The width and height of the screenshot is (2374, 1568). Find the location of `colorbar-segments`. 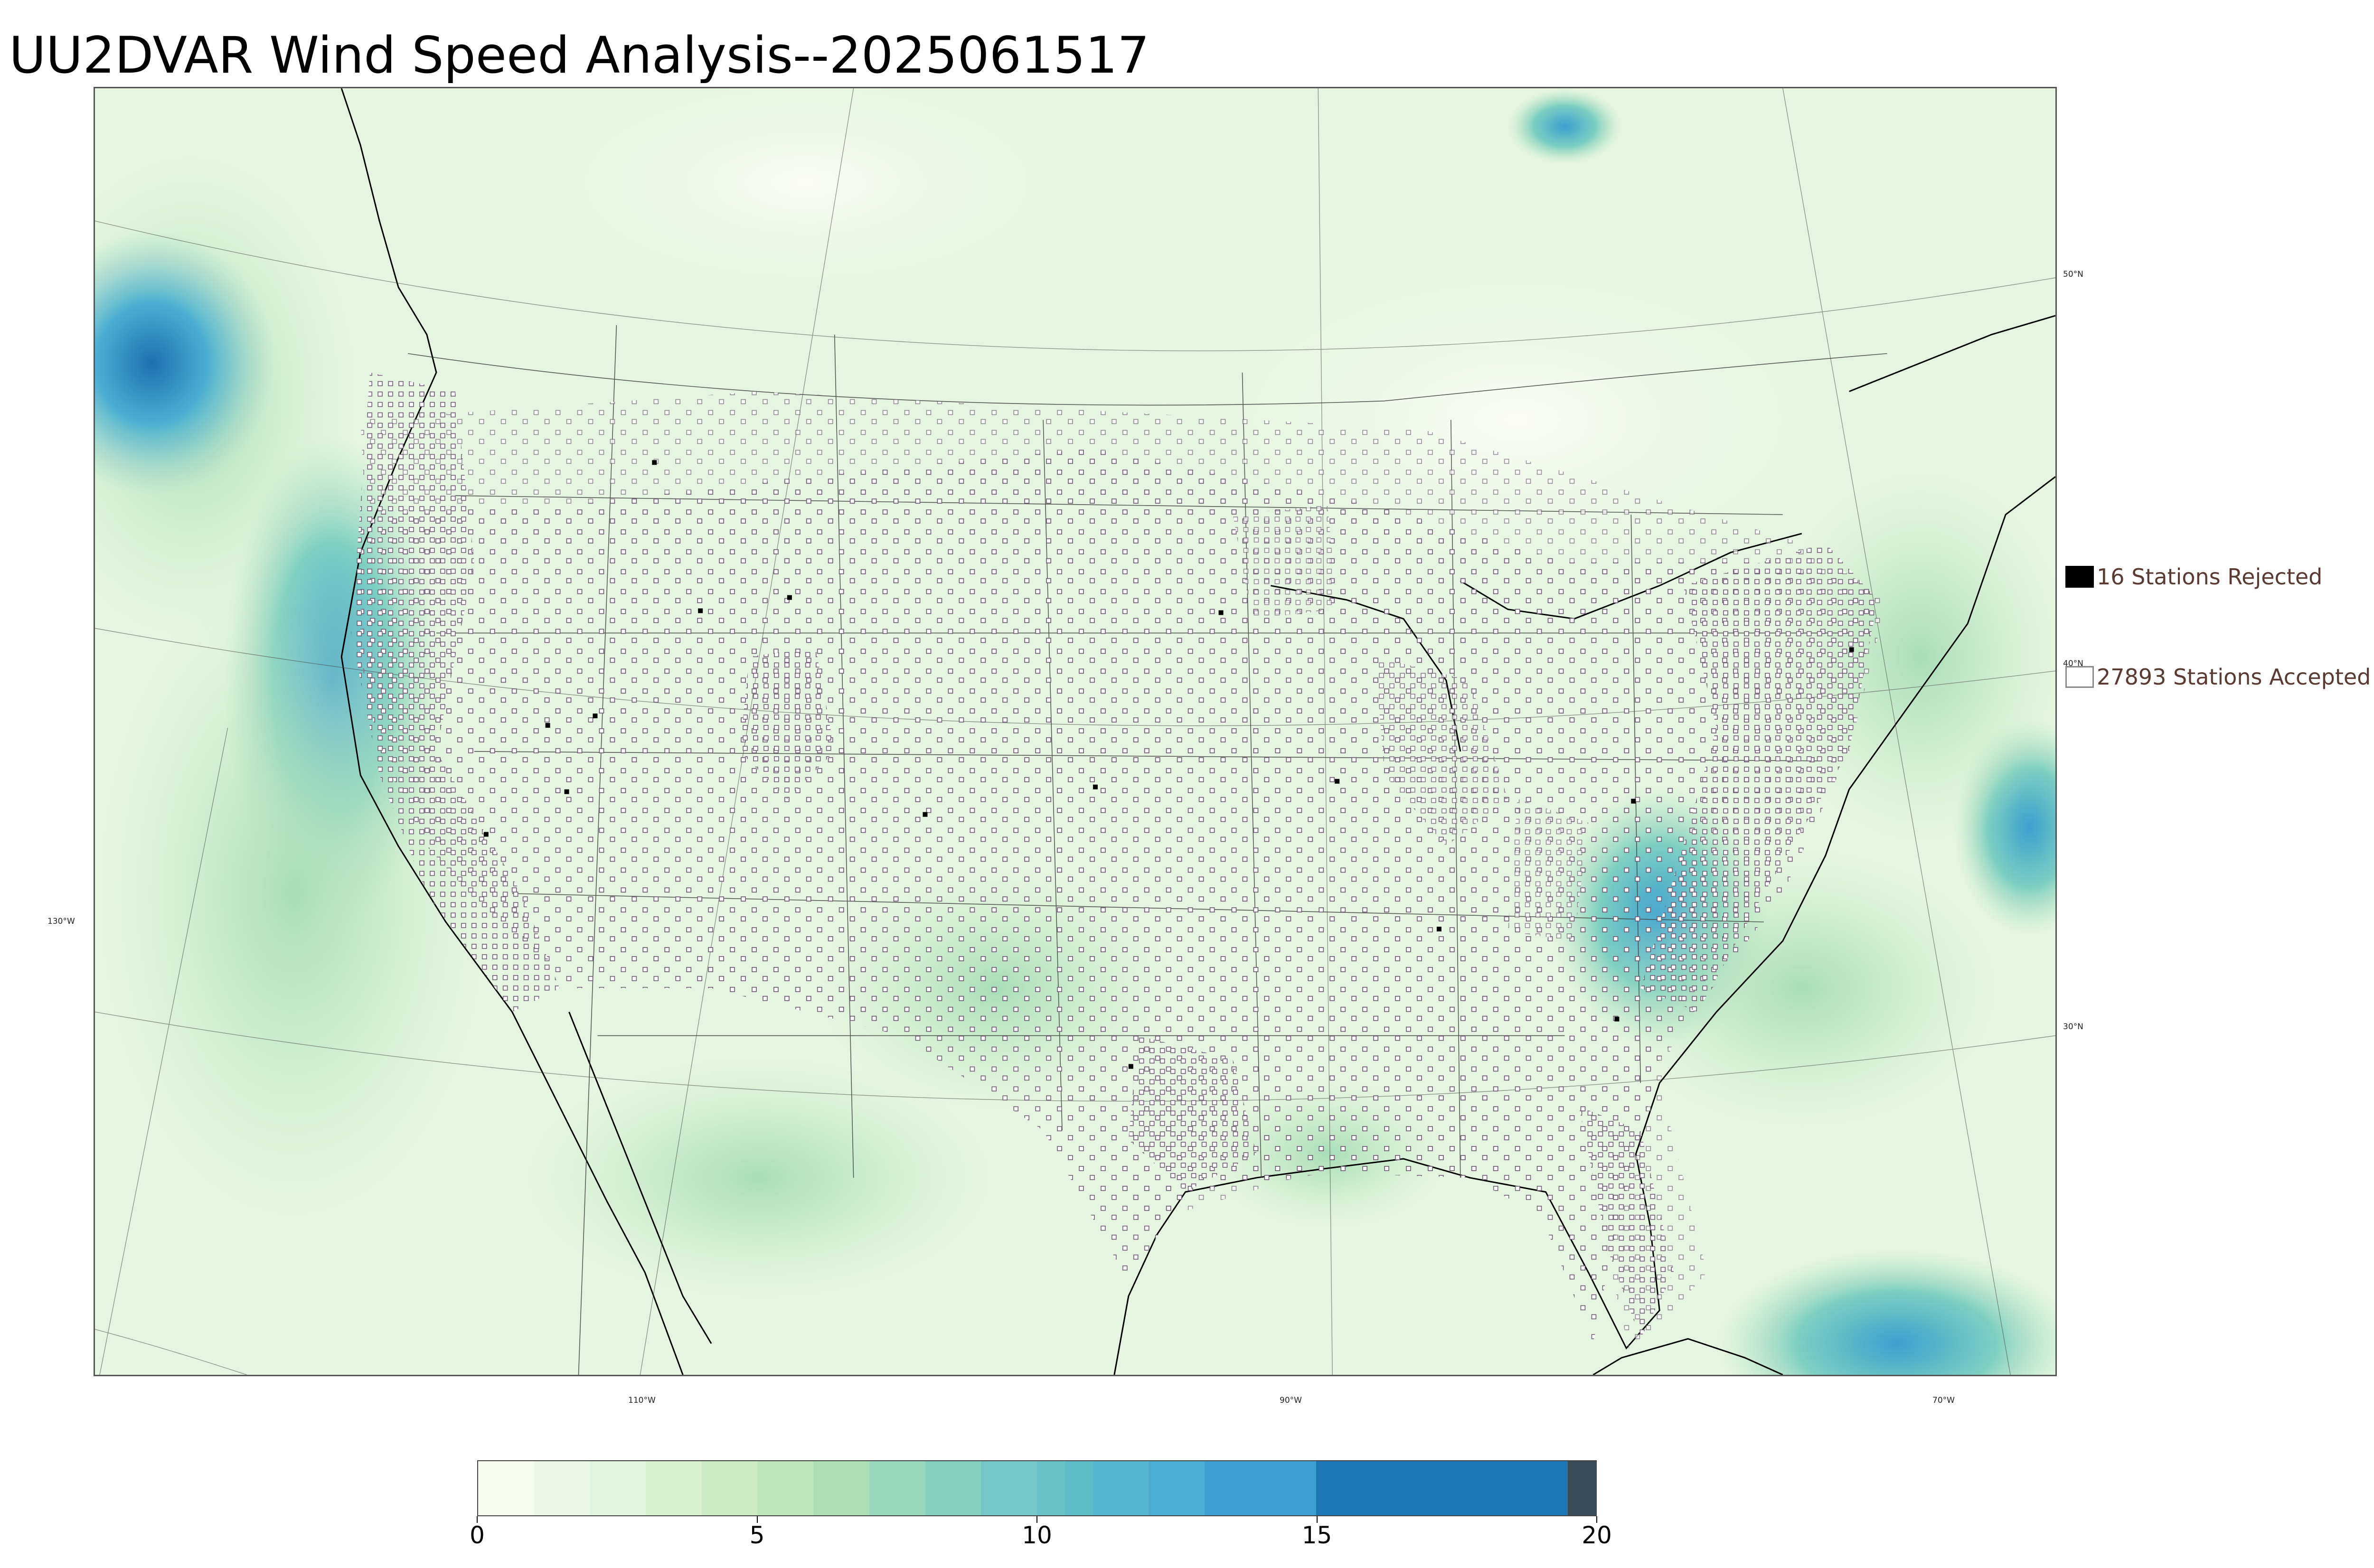

colorbar-segments is located at coordinates (1037, 1488).